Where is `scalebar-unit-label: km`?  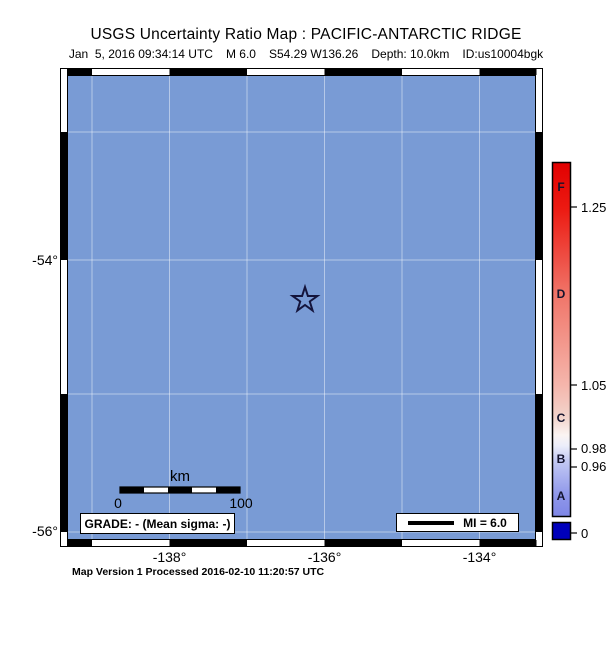
scalebar-unit-label: km is located at coordinates (180, 476).